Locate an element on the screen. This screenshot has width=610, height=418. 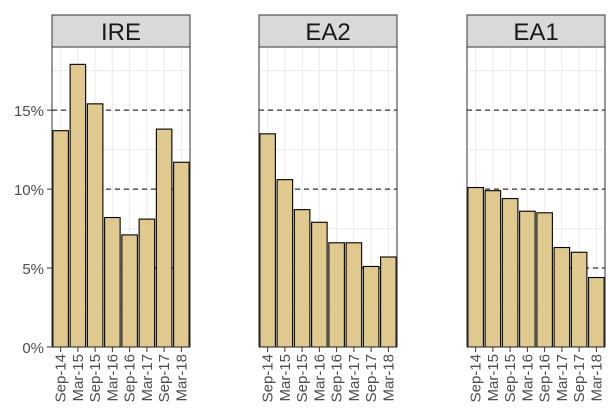
facet-title: IRE is located at coordinates (121, 32).